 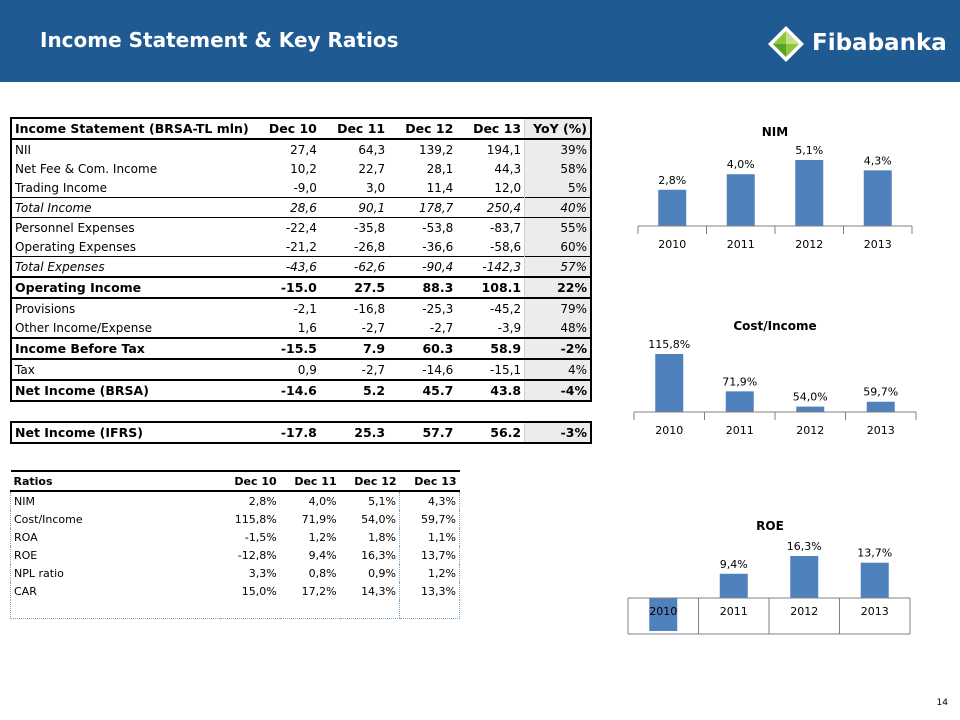 I want to click on income-col-header: Dec 12, so click(x=422, y=128).